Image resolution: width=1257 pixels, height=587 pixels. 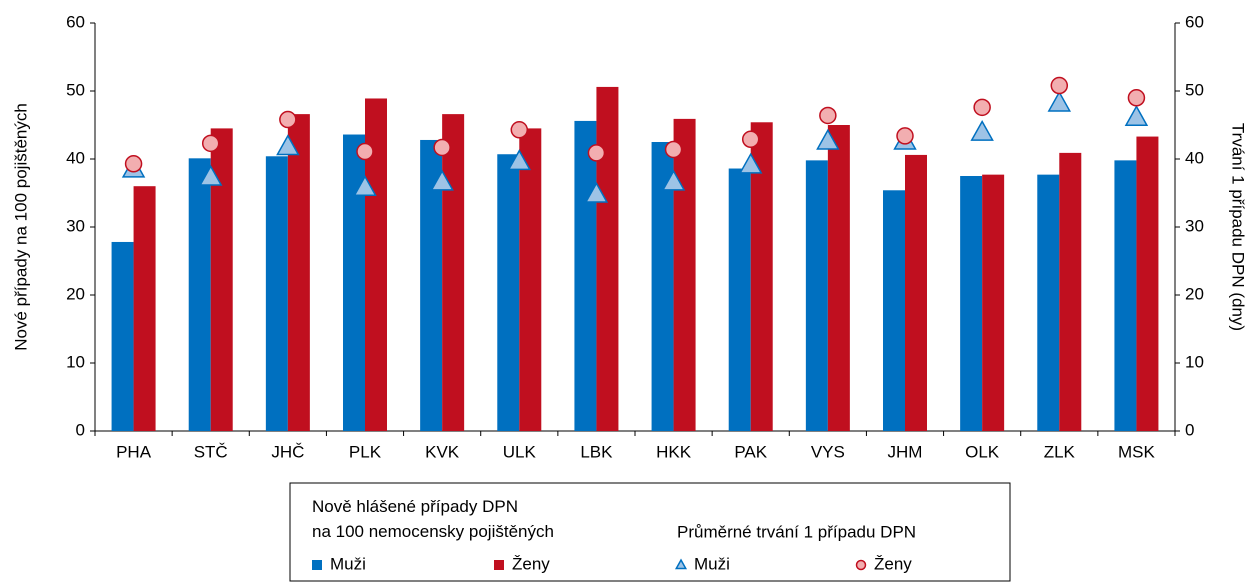 What do you see at coordinates (1194, 21) in the screenshot?
I see `y2-tick-label: 60` at bounding box center [1194, 21].